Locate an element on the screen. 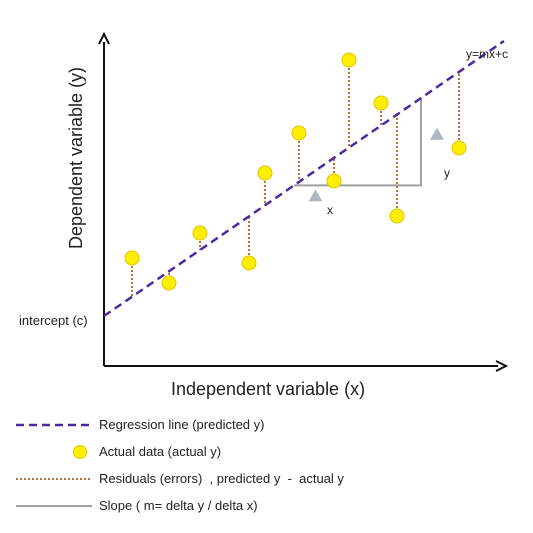 Image resolution: width=533 pixels, height=533 pixels. legend-actual-swatch is located at coordinates (80, 452).